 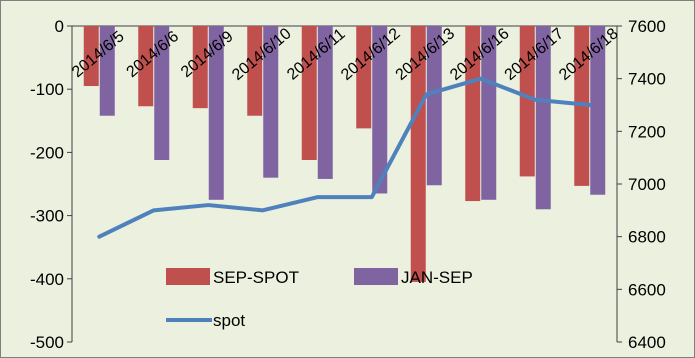 What do you see at coordinates (647, 184) in the screenshot?
I see `right-tick-label: 7000` at bounding box center [647, 184].